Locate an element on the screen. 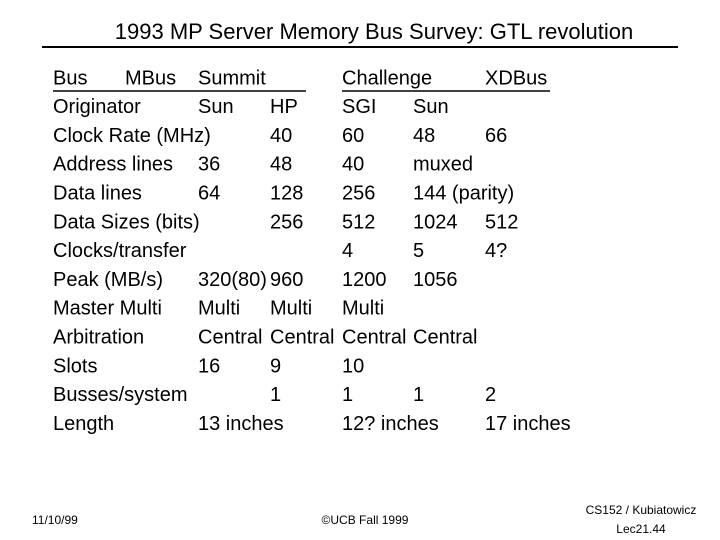  table-cell: Master Multi is located at coordinates (107, 309).